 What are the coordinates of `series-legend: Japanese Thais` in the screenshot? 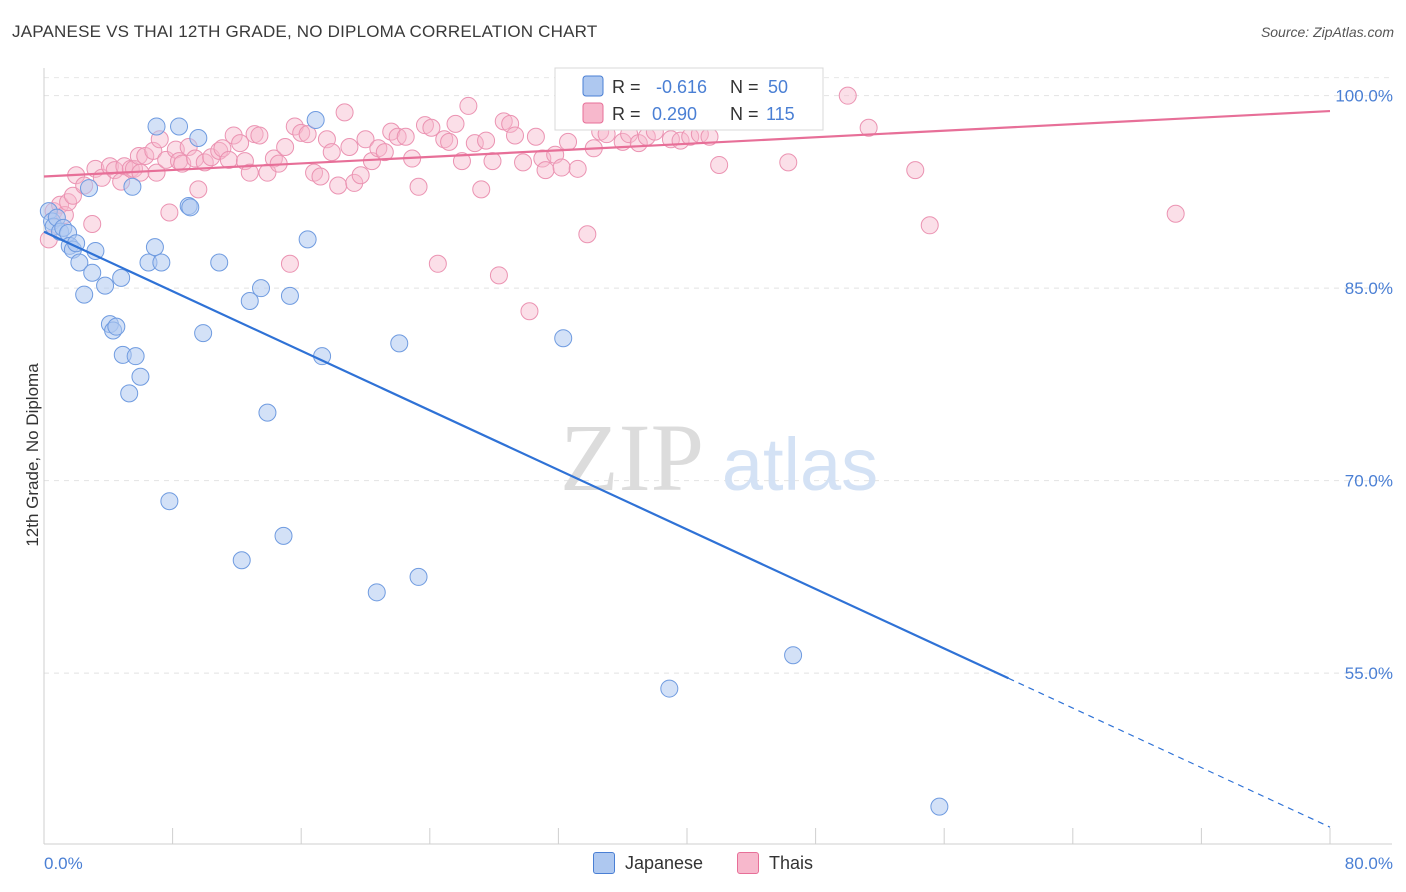 It's located at (703, 863).